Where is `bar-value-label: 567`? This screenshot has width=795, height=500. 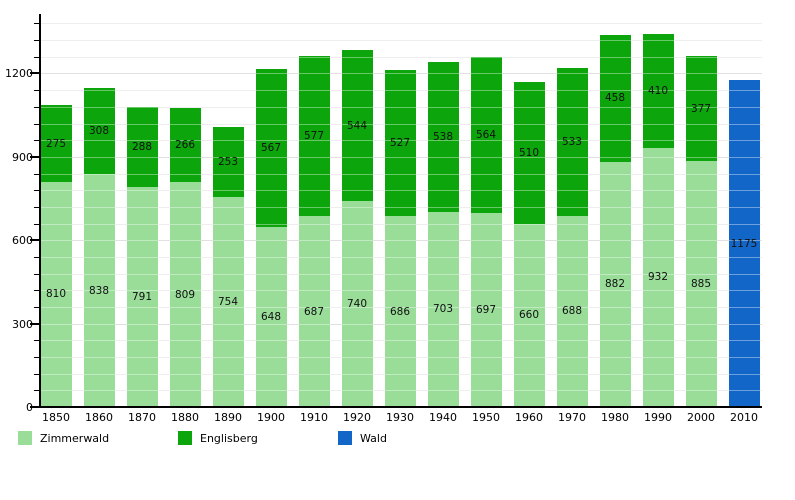 bar-value-label: 567 is located at coordinates (271, 148).